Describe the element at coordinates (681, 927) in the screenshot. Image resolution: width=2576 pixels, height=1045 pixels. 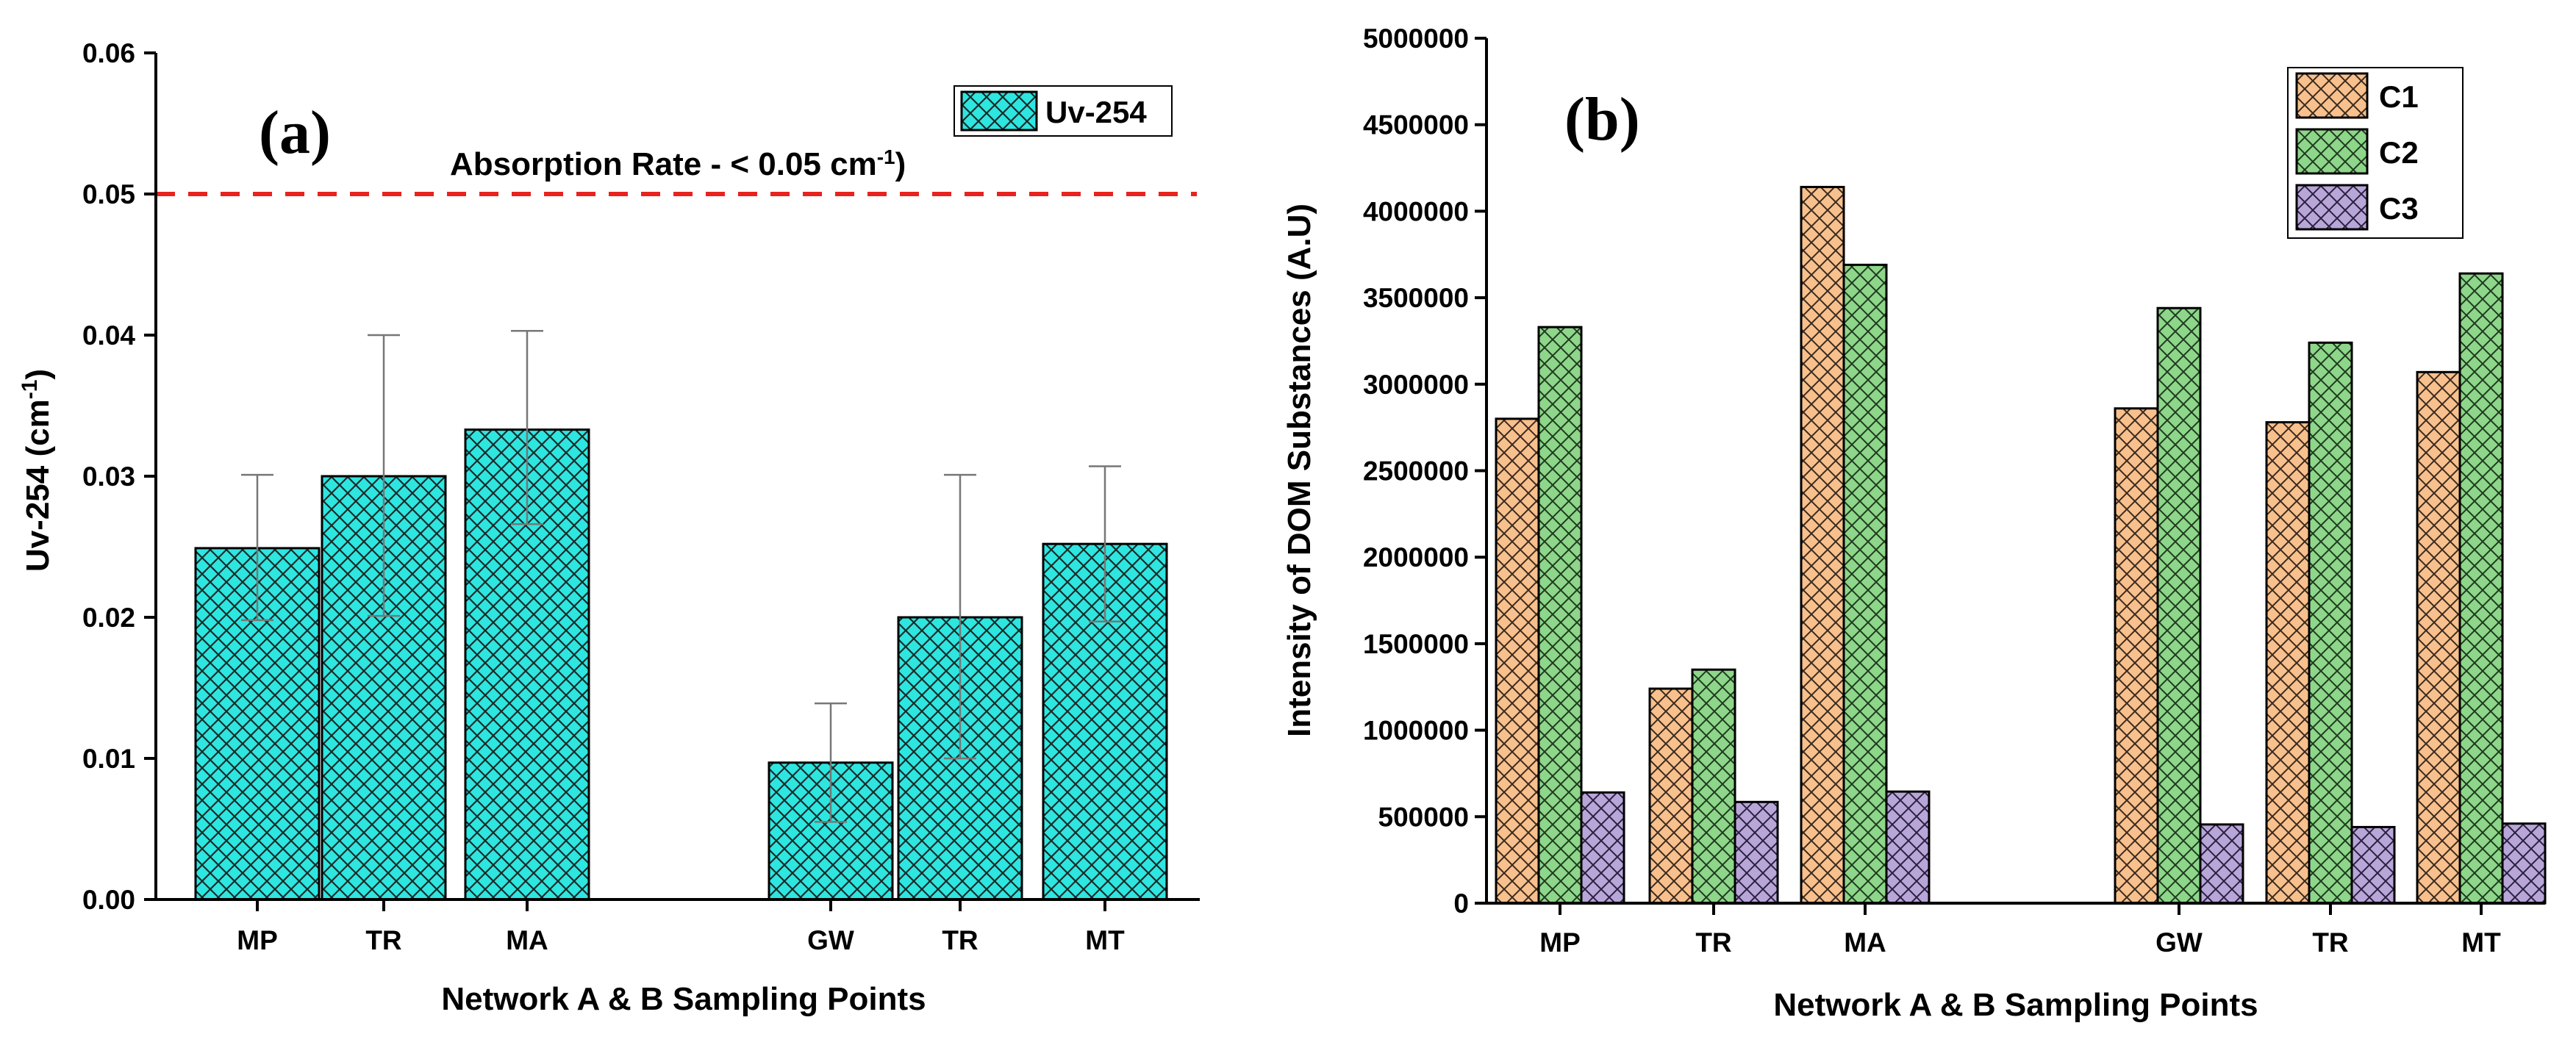
I see `panel-a-x-ticks: MP TR MA GW TR MT` at that location.